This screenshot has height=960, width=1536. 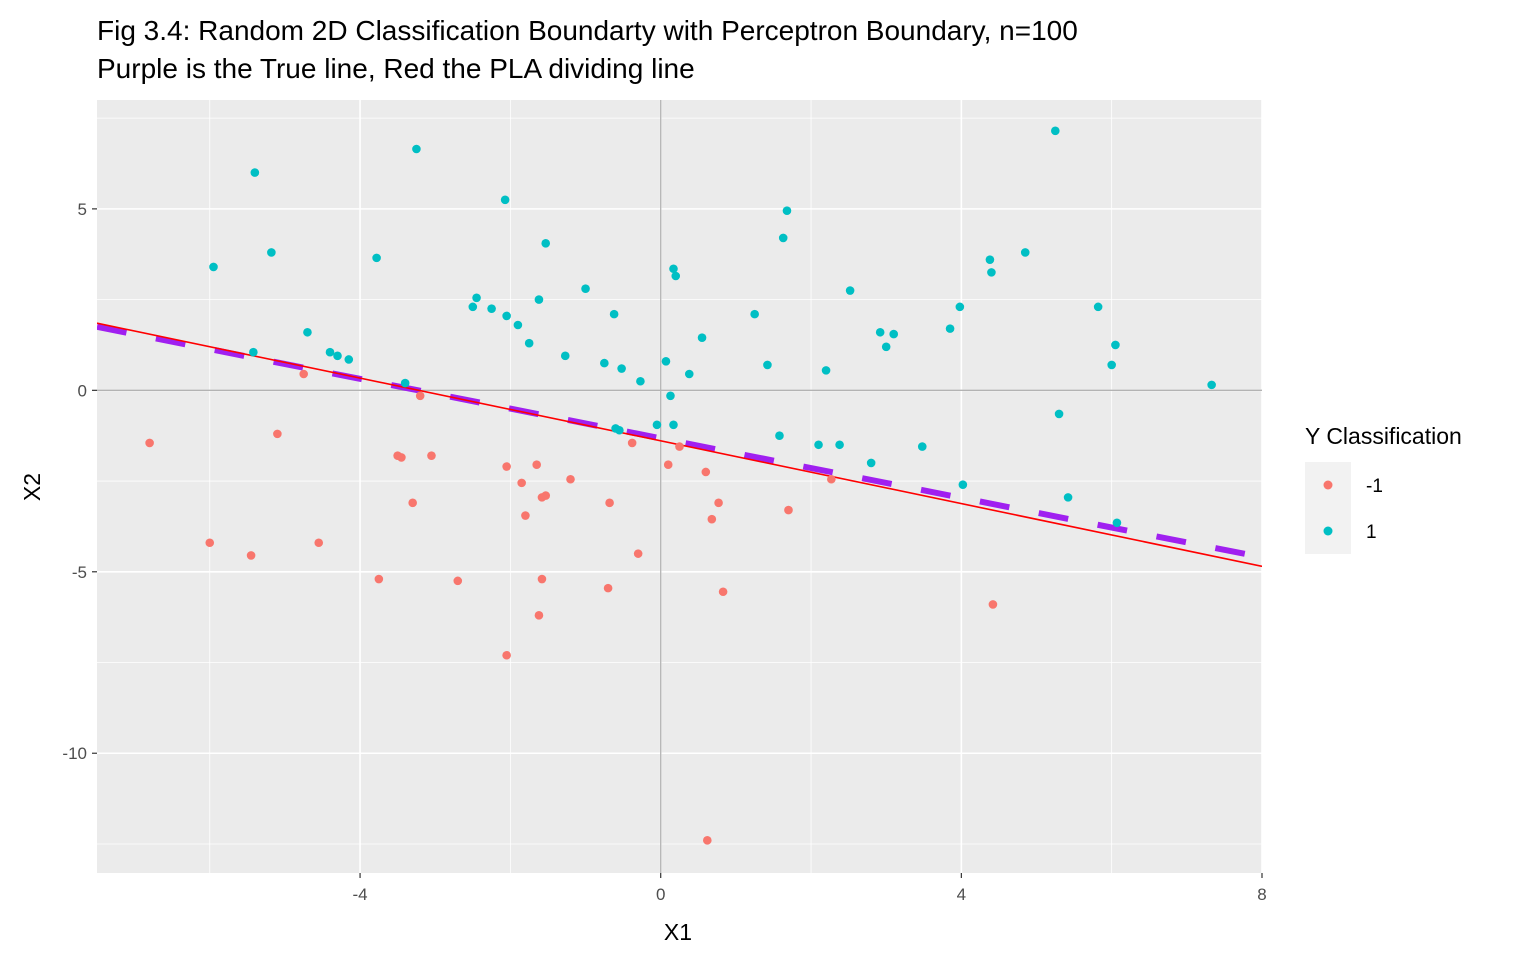 What do you see at coordinates (678, 932) in the screenshot?
I see `x-axis-title: X1` at bounding box center [678, 932].